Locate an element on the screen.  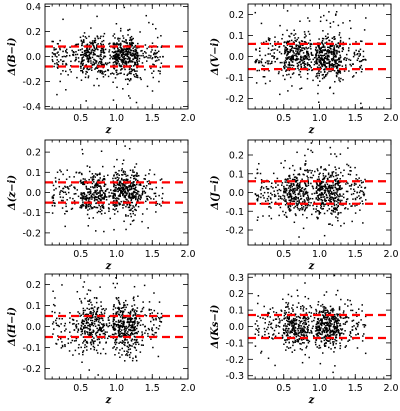
x-tick-label: 2.0 is located at coordinates (390, 118).